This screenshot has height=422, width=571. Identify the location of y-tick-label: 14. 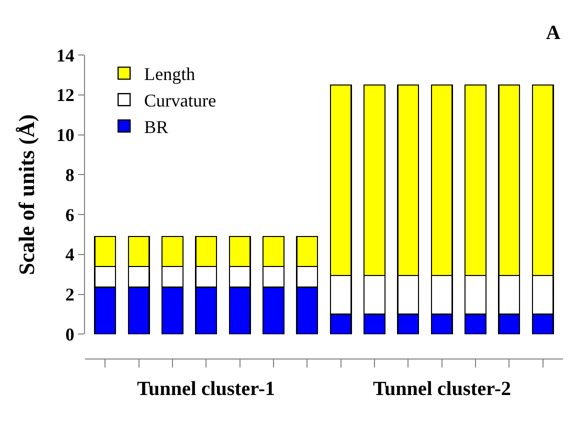
(65, 55).